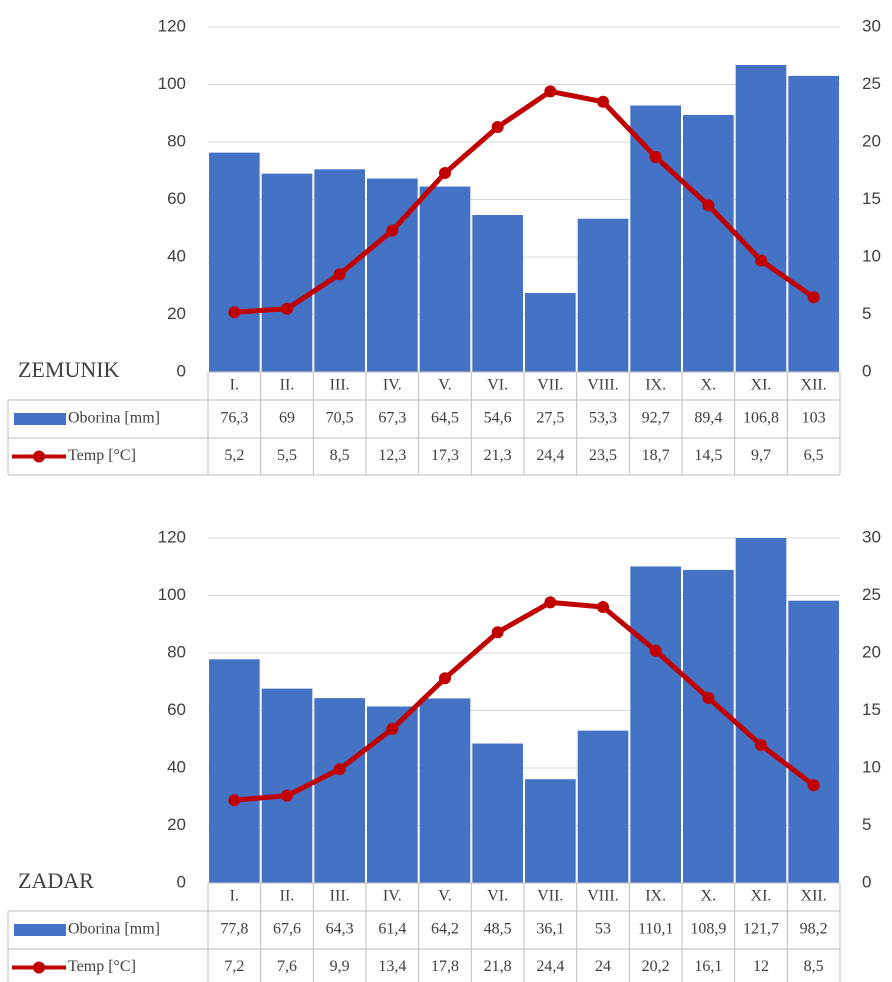 The width and height of the screenshot is (892, 982). I want to click on y-tick-label: 120, so click(172, 25).